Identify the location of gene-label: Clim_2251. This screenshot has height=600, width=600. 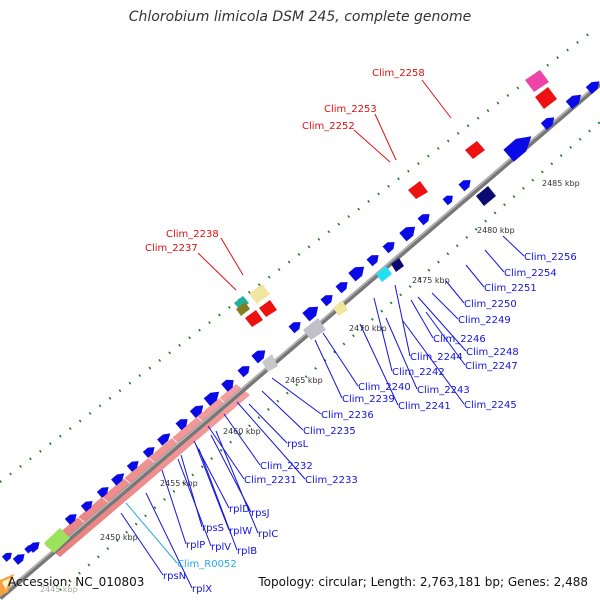
(510, 288).